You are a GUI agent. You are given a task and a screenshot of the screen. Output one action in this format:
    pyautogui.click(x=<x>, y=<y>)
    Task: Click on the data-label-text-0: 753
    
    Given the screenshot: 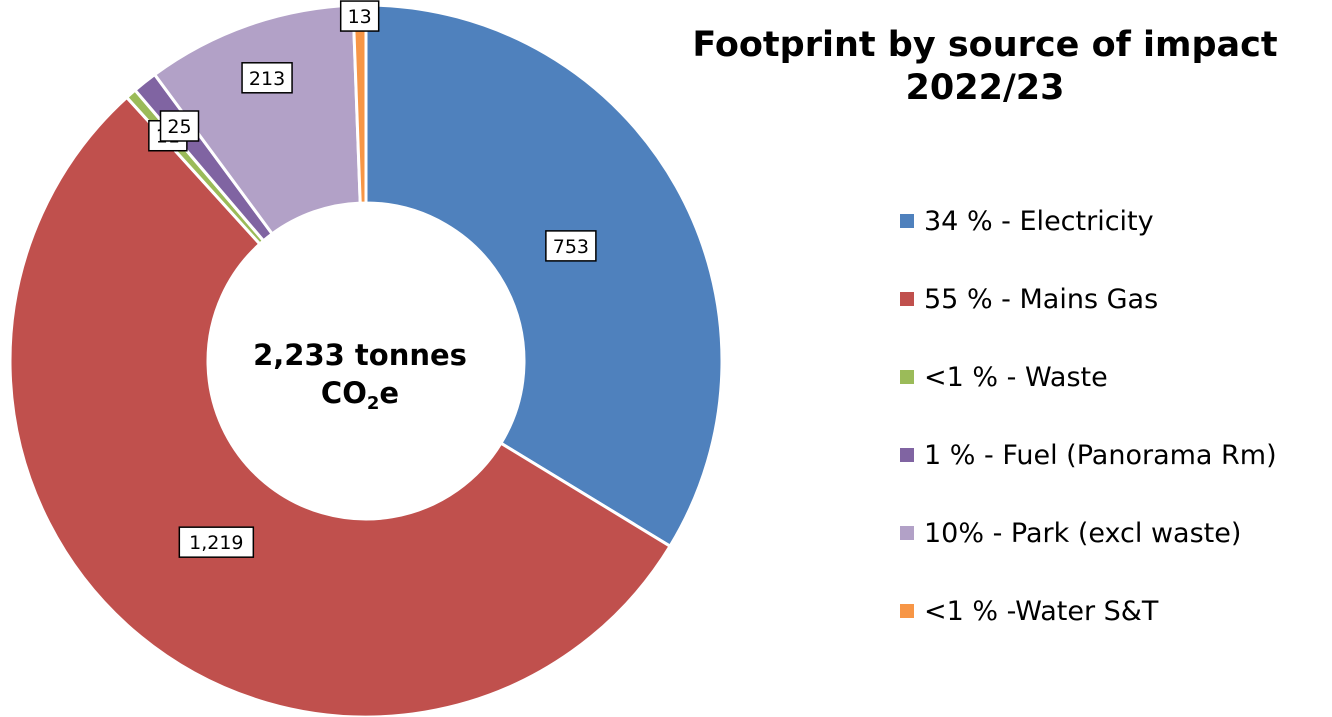 What is the action you would take?
    pyautogui.click(x=571, y=247)
    